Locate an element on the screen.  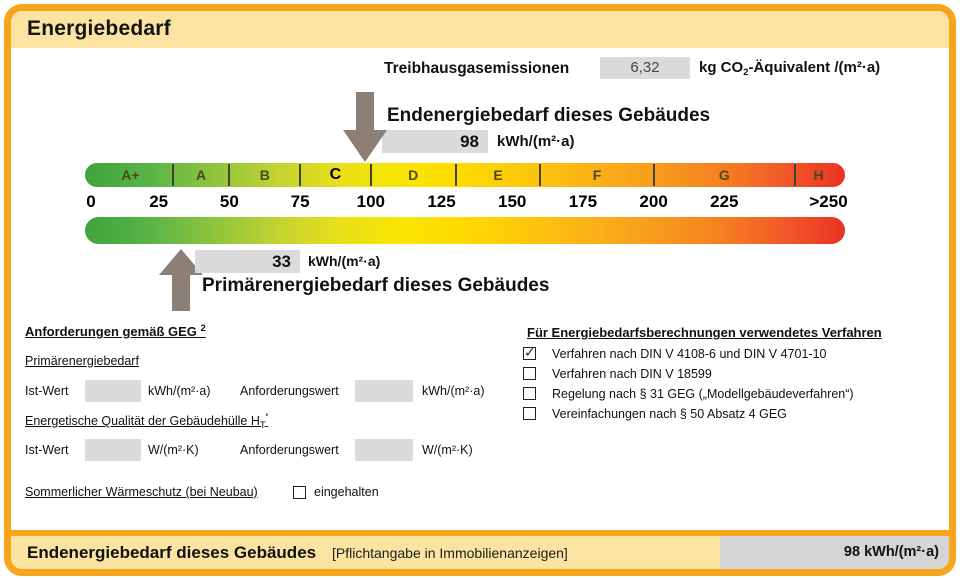
primary-energy-title: Primärenergiebedarf dieses Gebäudes is located at coordinates (376, 285).